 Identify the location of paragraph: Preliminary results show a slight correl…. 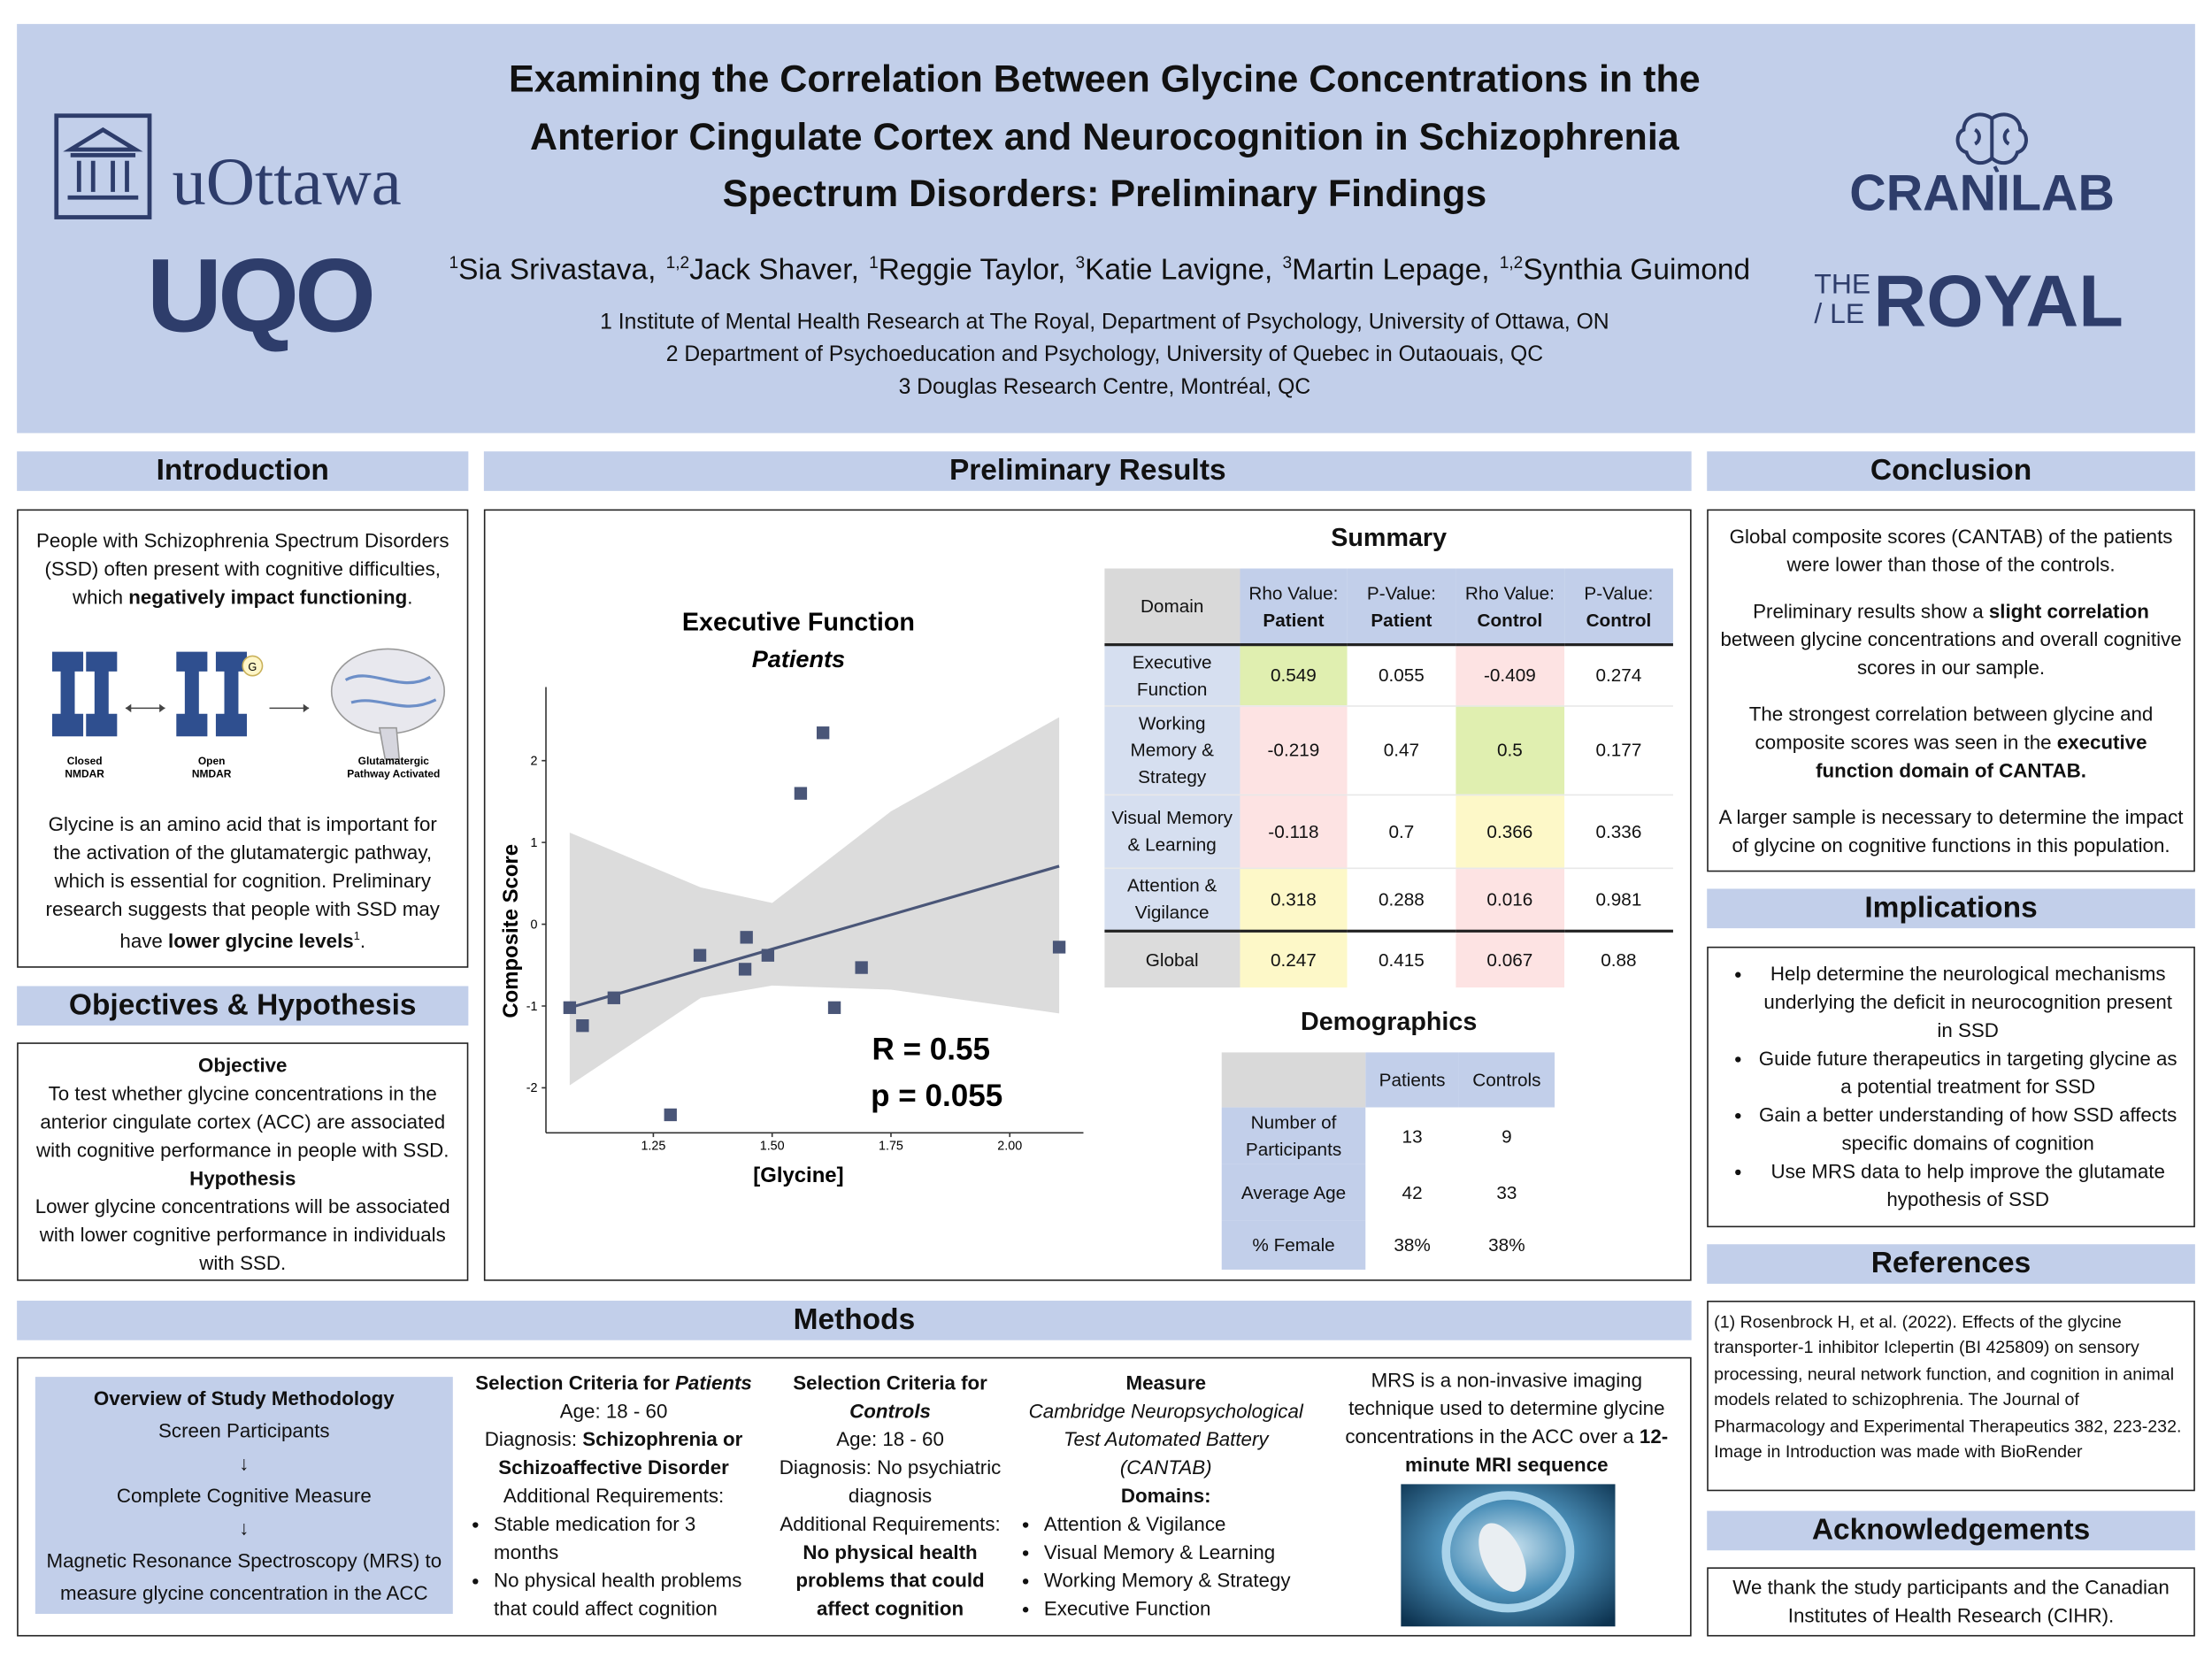
(1952, 639).